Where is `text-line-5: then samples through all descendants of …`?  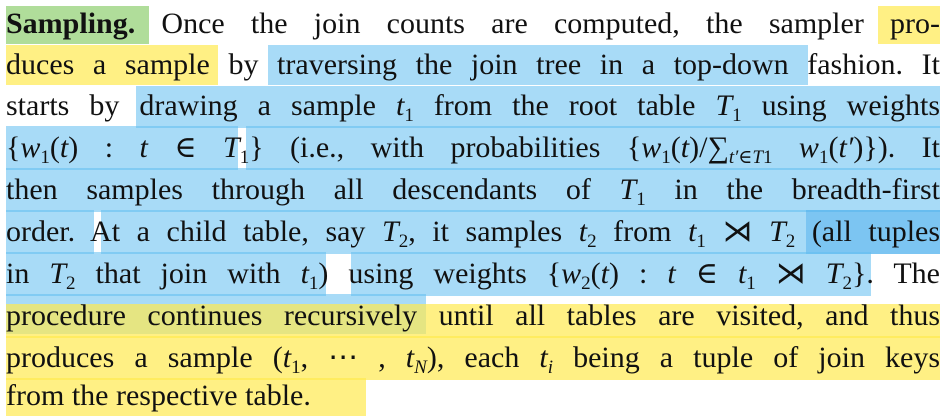
text-line-5: then samples through all descendants of … is located at coordinates (473, 190).